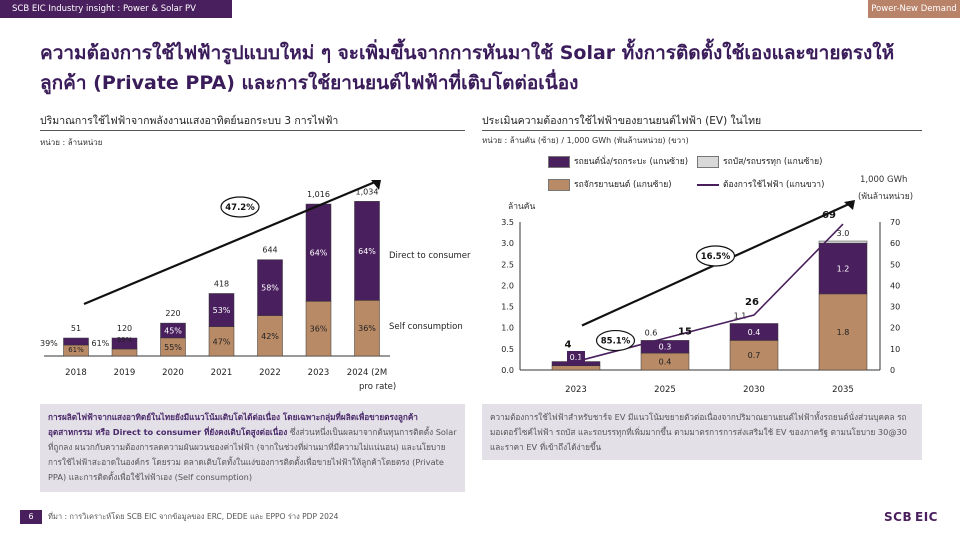 The height and width of the screenshot is (540, 960). I want to click on right-axis-title-2: (พันล้านหน่วย), so click(886, 197).